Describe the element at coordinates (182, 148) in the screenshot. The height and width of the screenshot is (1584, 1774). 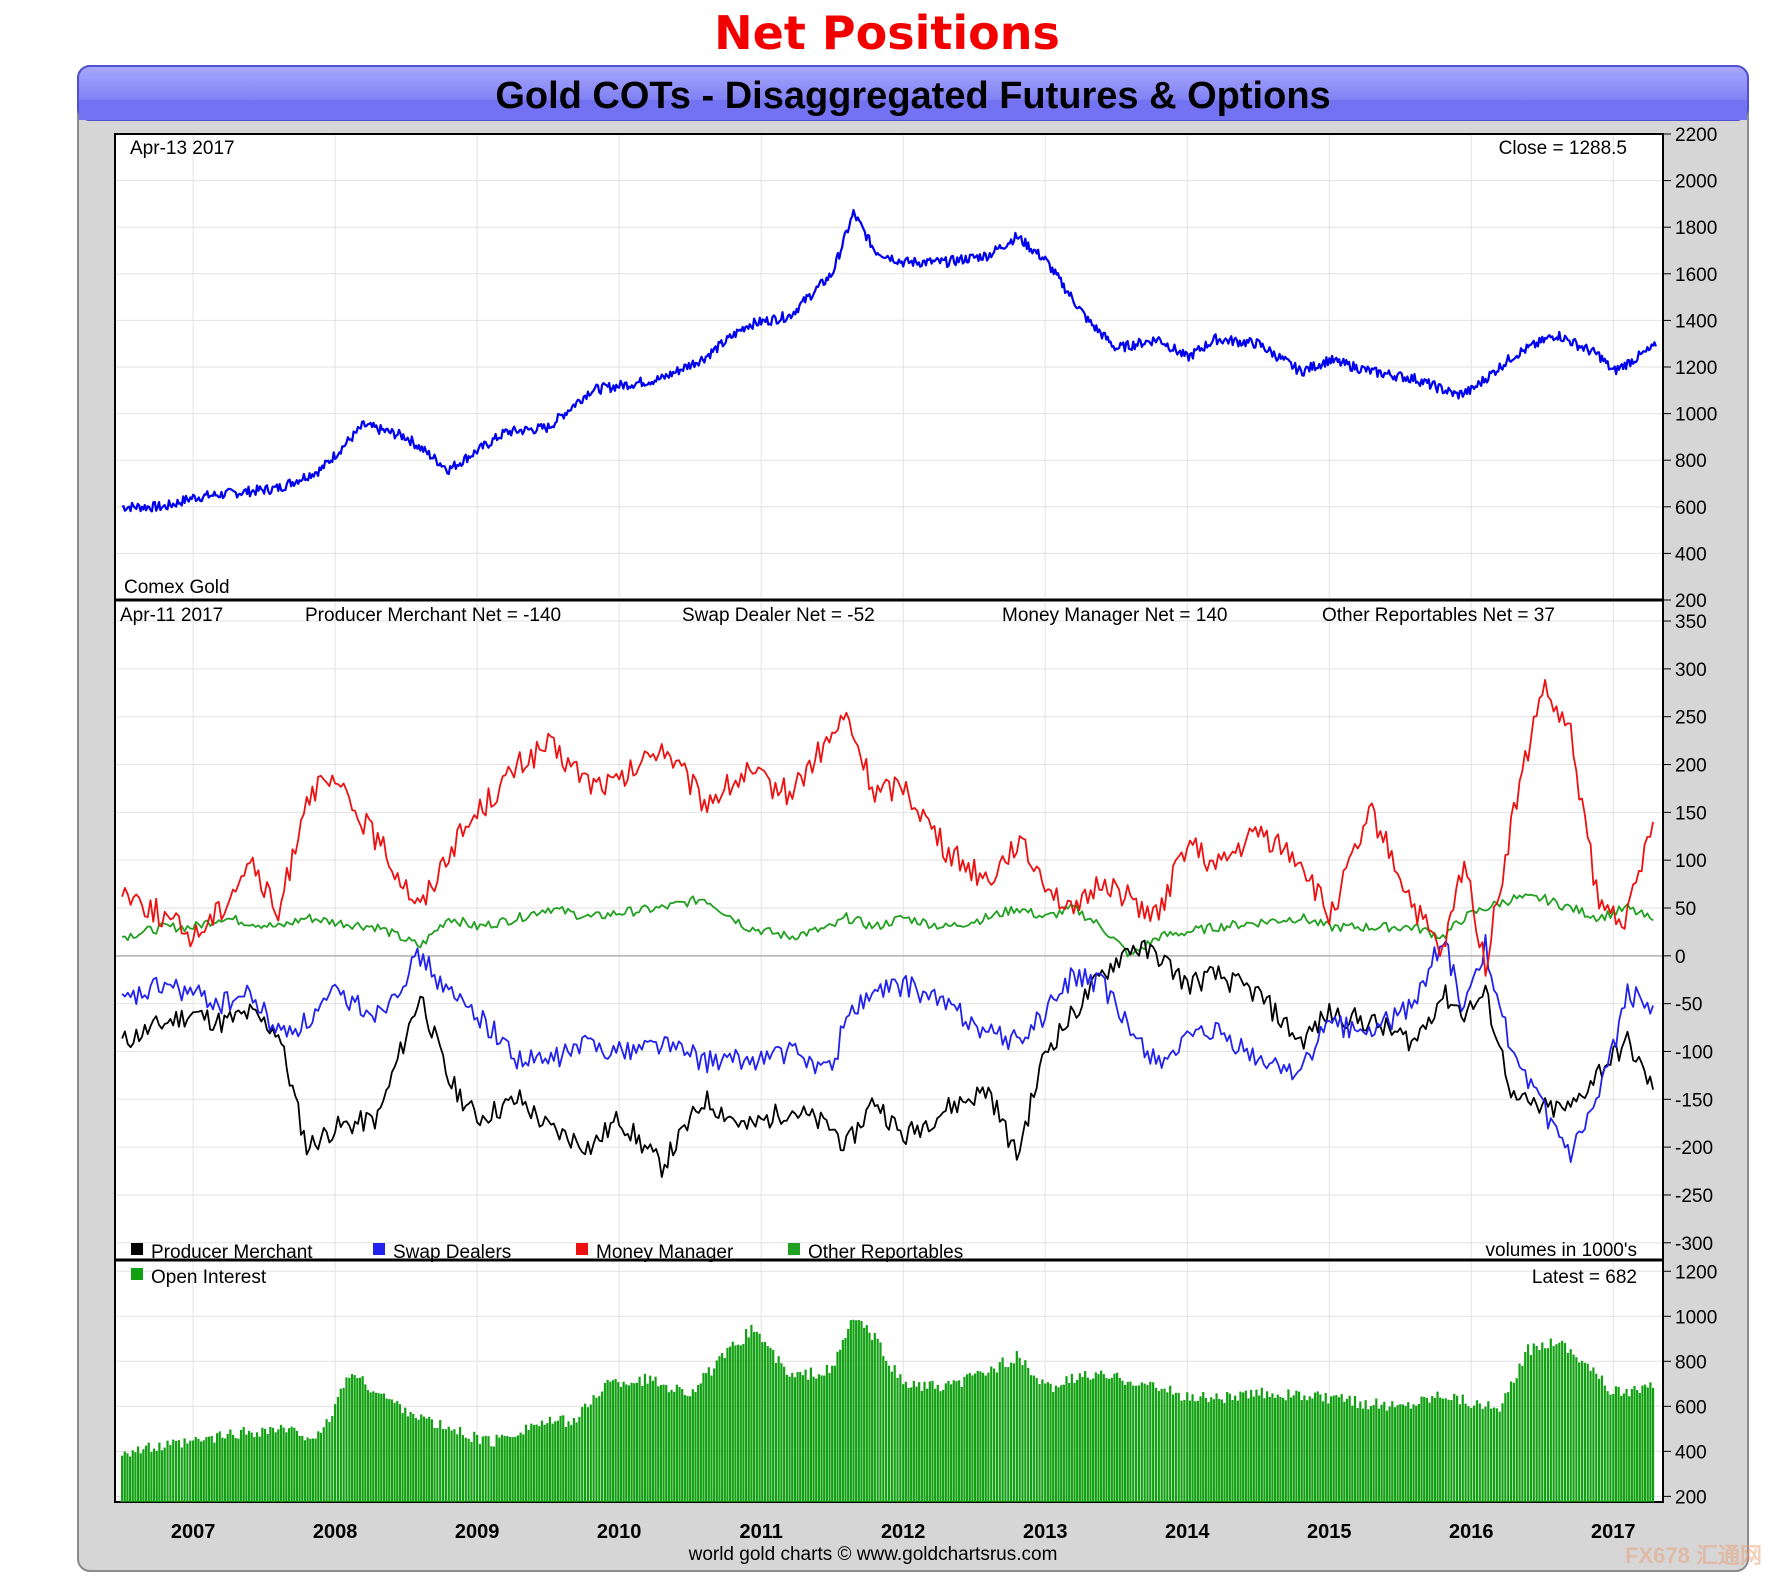
I see `price-date: Apr-13 2017` at that location.